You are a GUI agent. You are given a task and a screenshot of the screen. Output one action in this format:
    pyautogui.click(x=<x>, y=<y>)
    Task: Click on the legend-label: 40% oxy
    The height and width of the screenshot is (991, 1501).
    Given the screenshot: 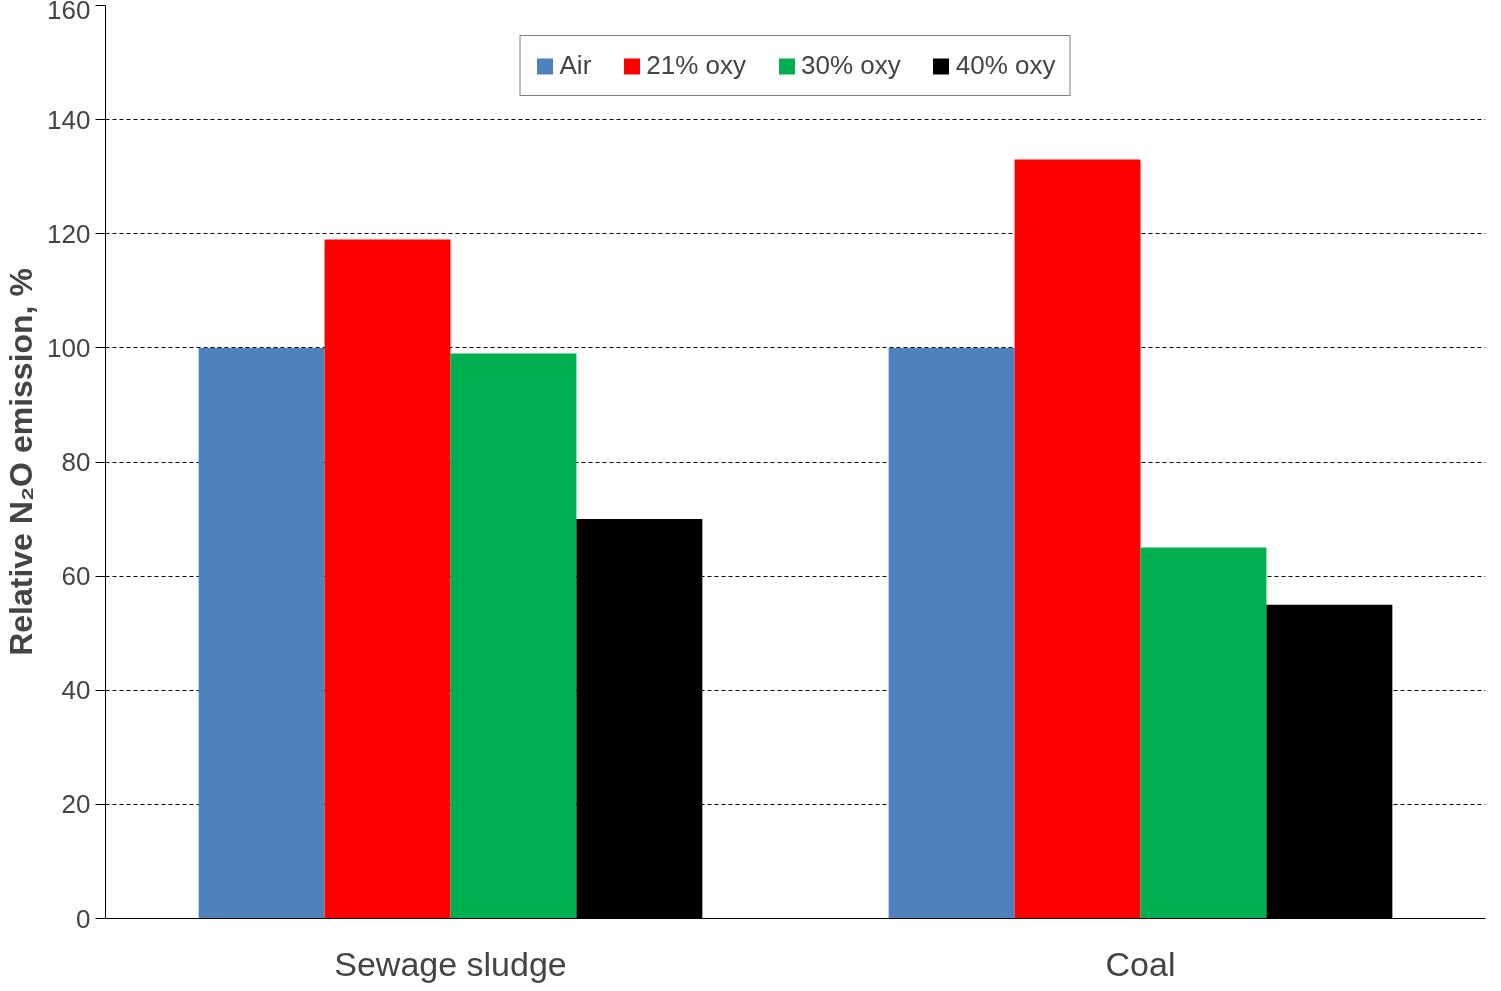 What is the action you would take?
    pyautogui.click(x=1005, y=65)
    